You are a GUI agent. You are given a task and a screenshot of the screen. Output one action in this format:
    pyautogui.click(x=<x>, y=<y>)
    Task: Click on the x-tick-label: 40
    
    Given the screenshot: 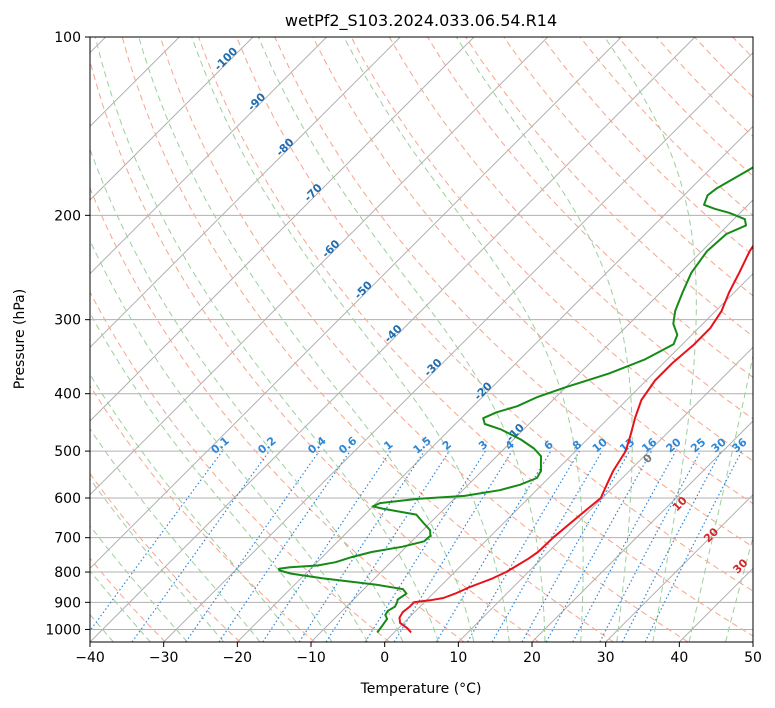 What is the action you would take?
    pyautogui.click(x=679, y=658)
    